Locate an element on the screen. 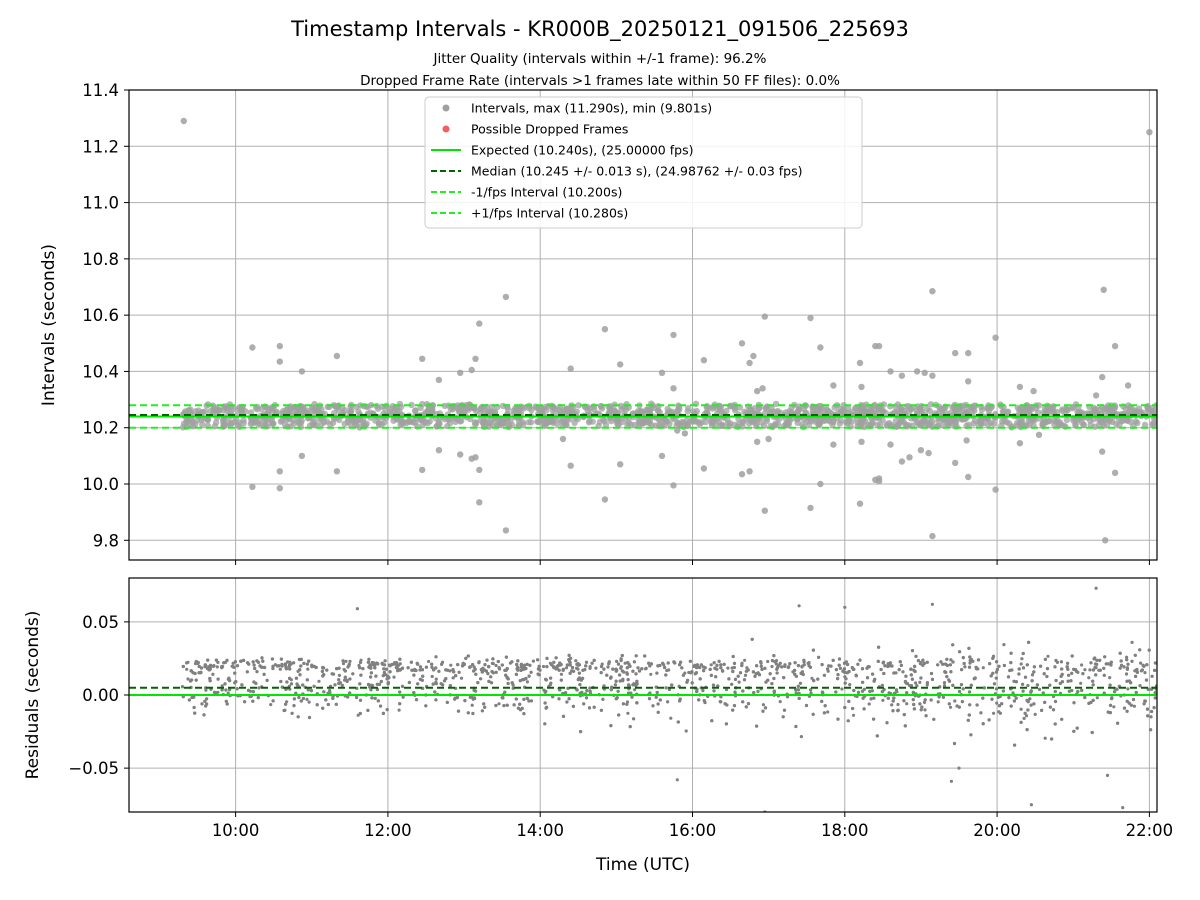  legend-label: Possible Dropped Frames is located at coordinates (549, 129).